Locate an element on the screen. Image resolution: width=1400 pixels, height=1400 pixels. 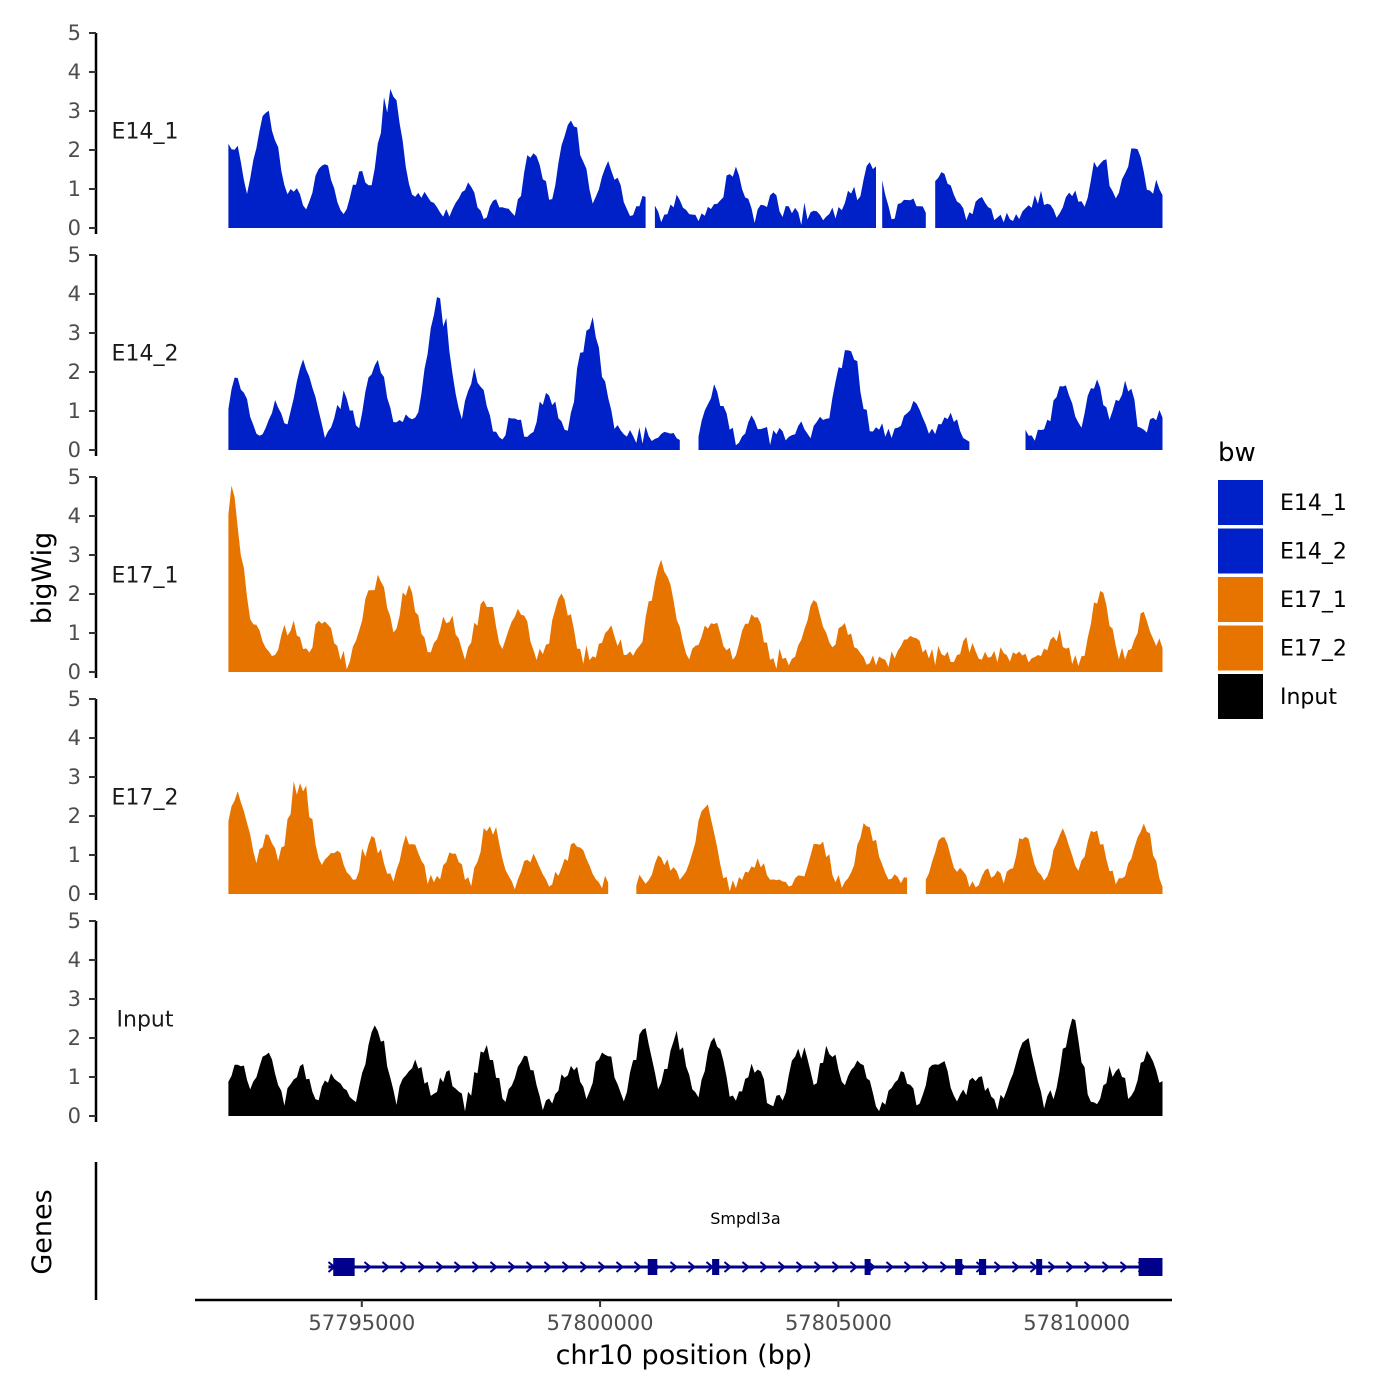
track-label: E14_2 is located at coordinates (145, 354).